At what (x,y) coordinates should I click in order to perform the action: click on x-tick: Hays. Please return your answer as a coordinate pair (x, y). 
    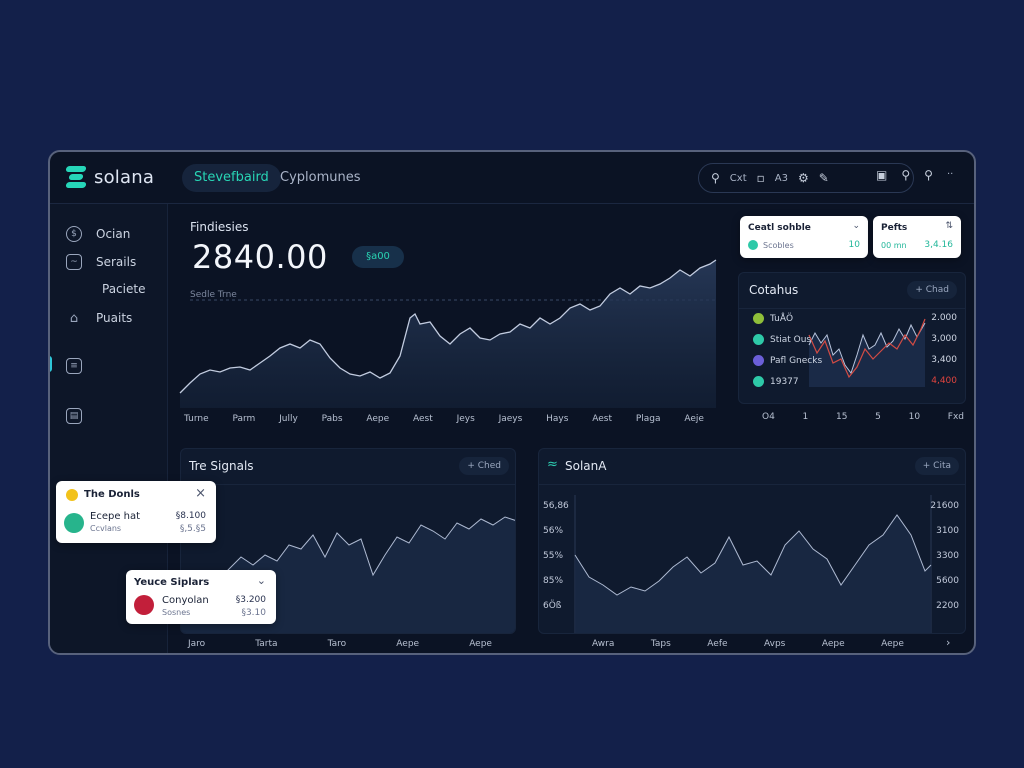
    Looking at the image, I should click on (557, 419).